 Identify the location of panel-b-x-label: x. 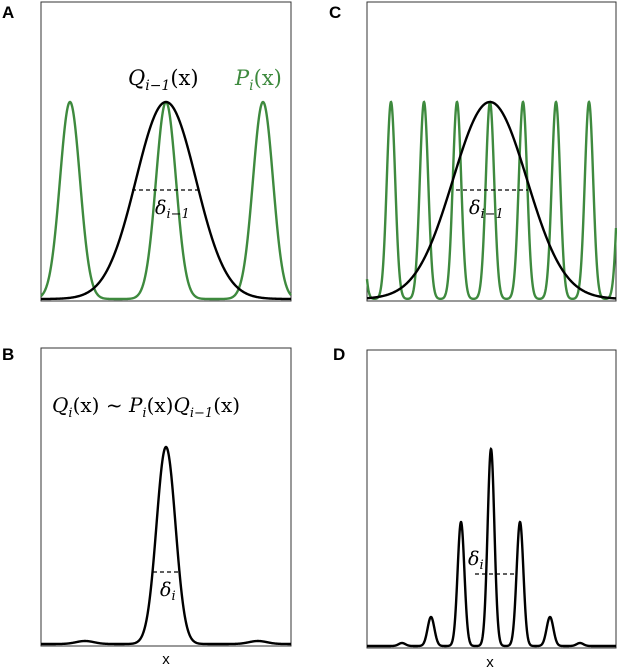
(166, 659).